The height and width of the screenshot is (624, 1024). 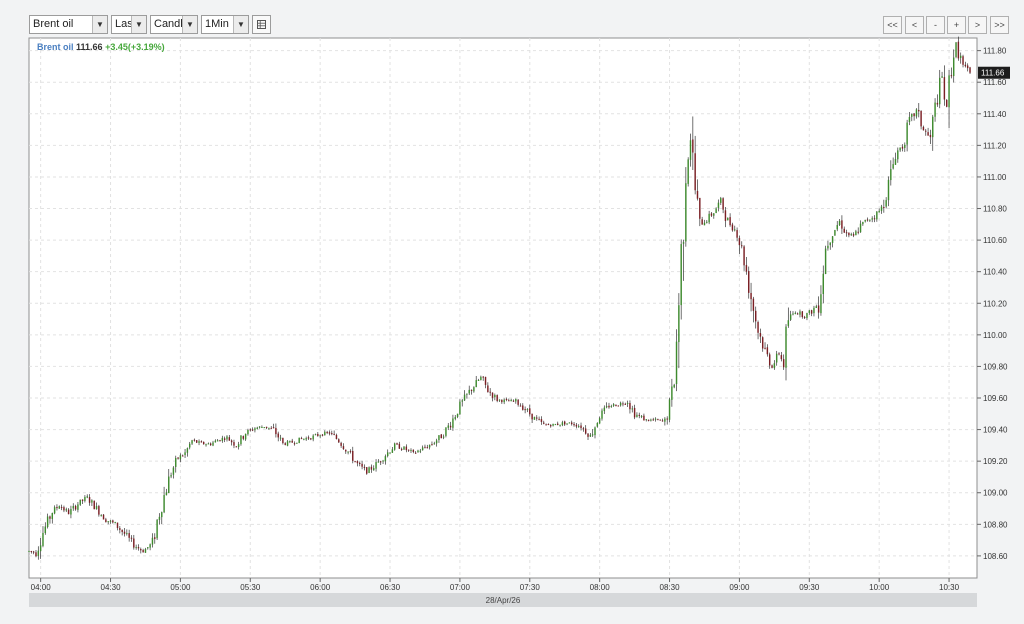 I want to click on scroll-to-start-button: <<, so click(x=892, y=25).